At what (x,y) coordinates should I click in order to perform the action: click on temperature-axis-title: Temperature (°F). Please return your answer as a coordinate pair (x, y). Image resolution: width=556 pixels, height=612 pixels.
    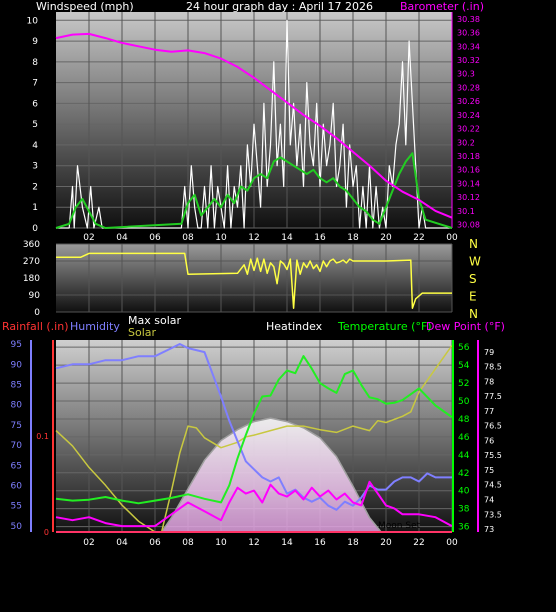
    Looking at the image, I should click on (384, 326).